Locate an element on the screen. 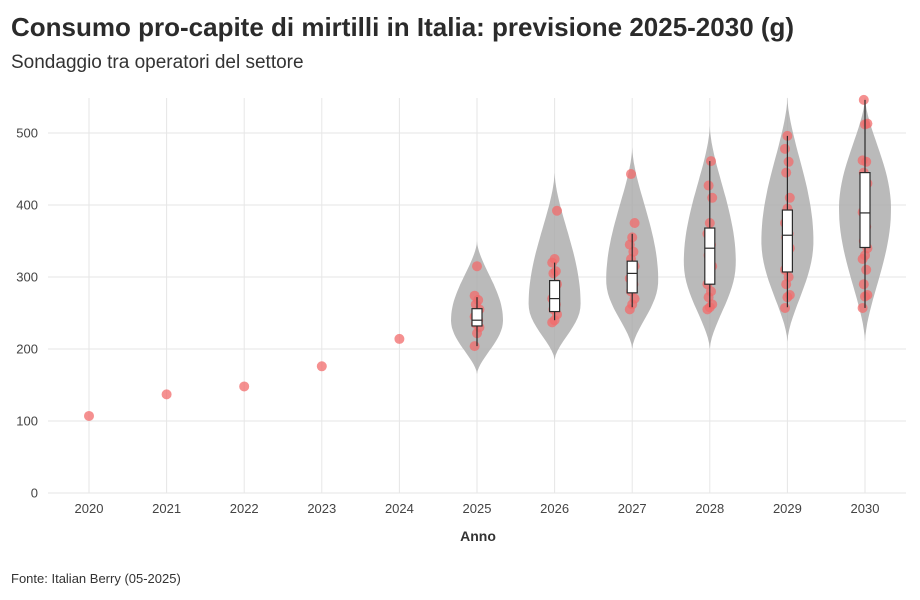  box-2025 is located at coordinates (477, 317).